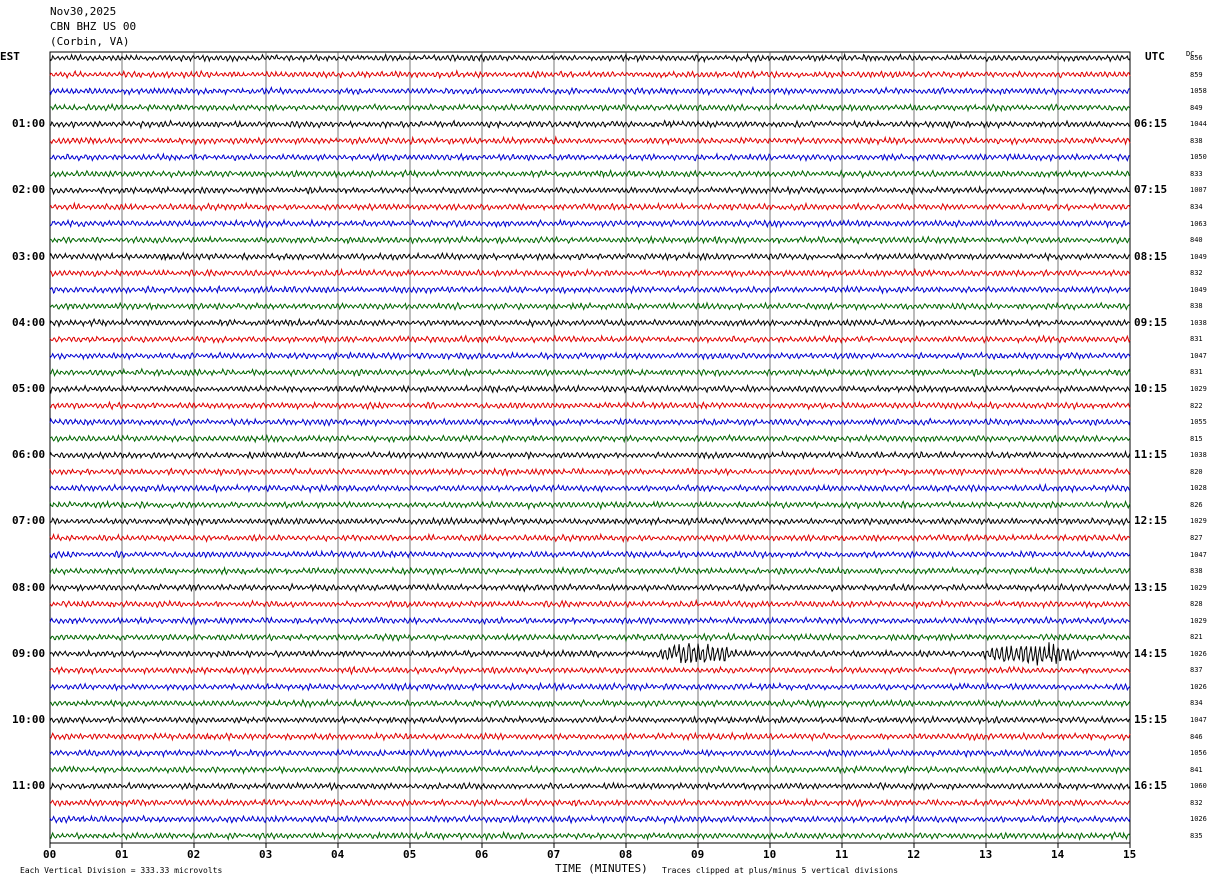 Image resolution: width=1210 pixels, height=886 pixels. What do you see at coordinates (1151, 587) in the screenshot?
I see `right-hour-label: 13:15` at bounding box center [1151, 587].